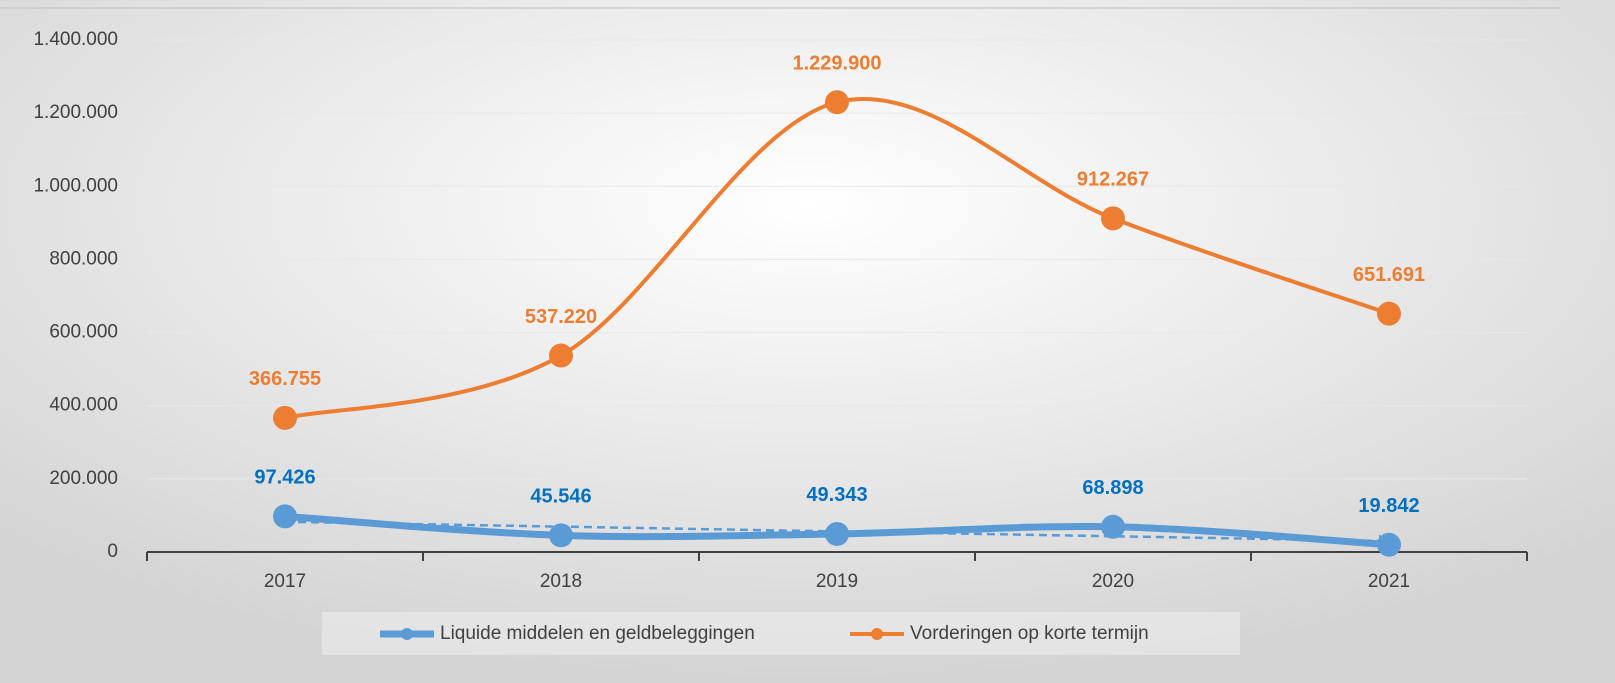 Image resolution: width=1615 pixels, height=683 pixels. I want to click on y-tick-label: 0, so click(112, 551).